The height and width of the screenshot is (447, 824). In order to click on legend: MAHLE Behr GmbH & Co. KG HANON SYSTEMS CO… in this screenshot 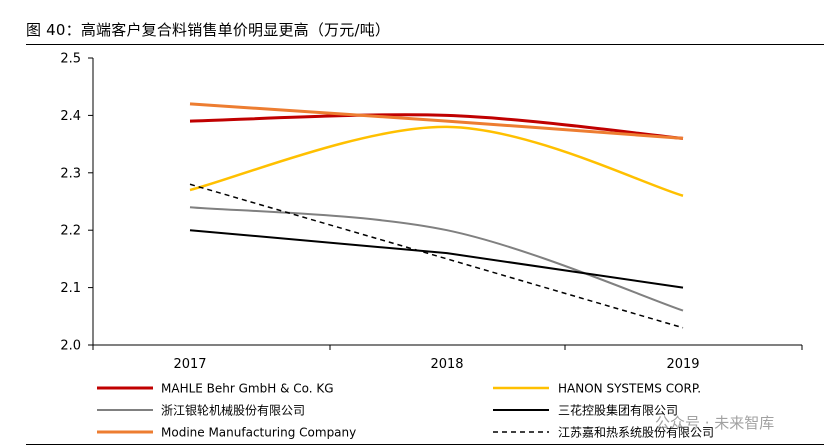, I will do `click(405, 411)`.